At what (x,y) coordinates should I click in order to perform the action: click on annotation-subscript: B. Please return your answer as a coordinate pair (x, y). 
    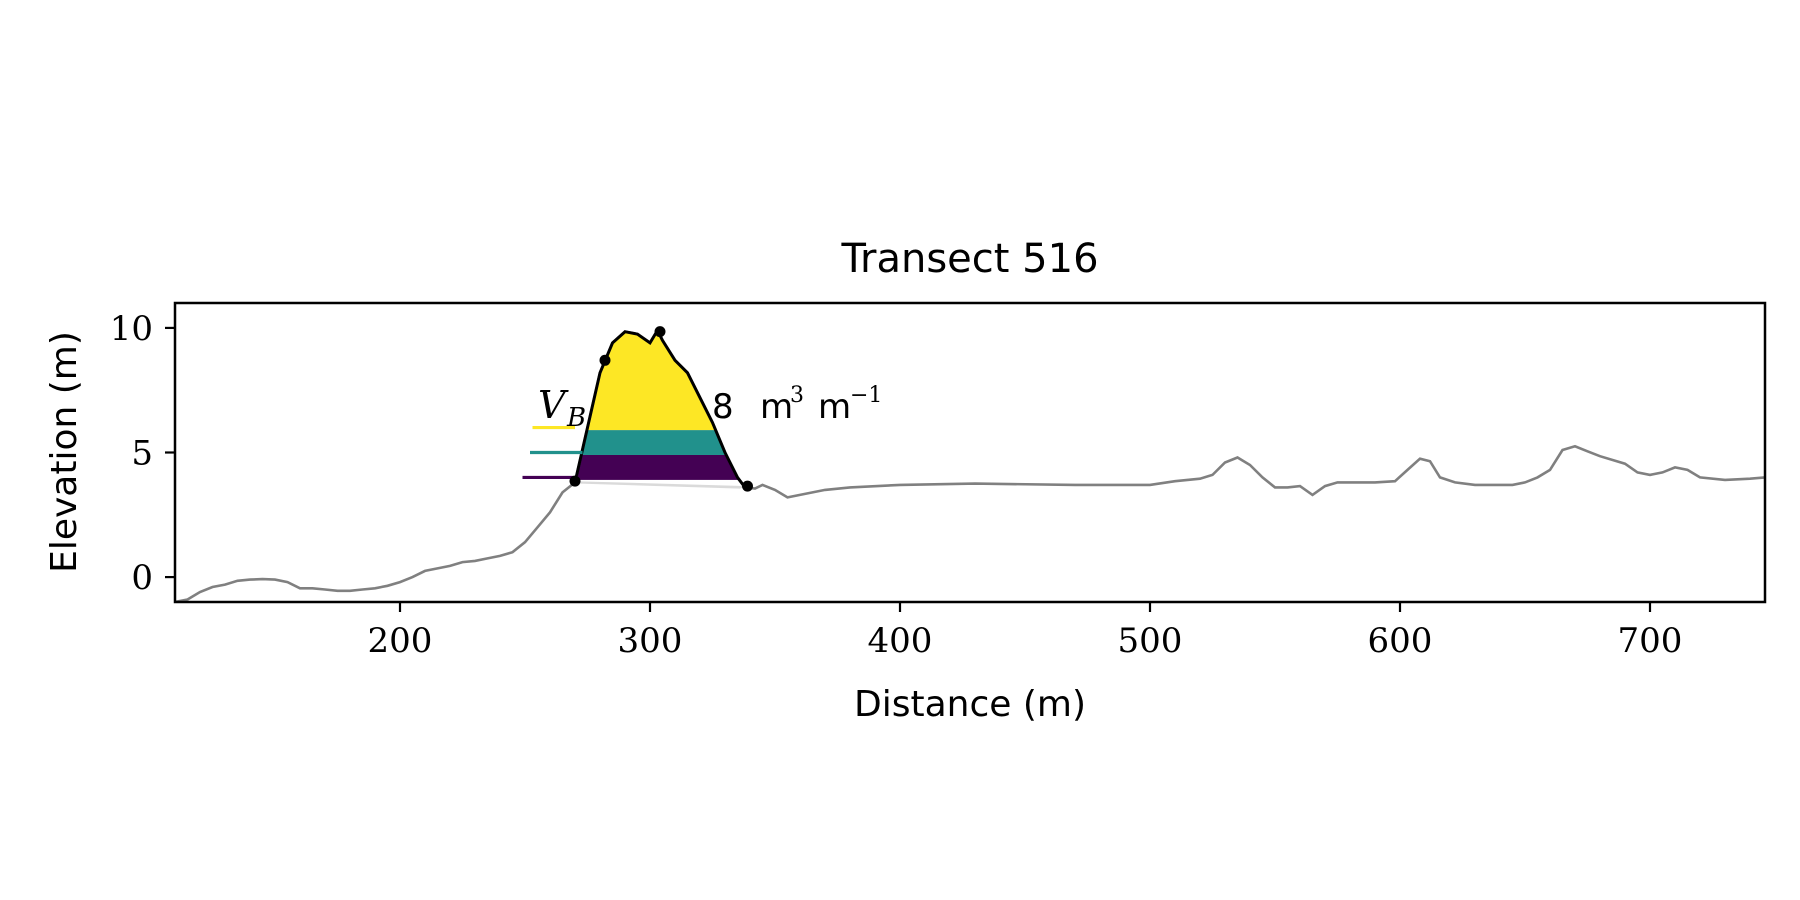
    Looking at the image, I should click on (576, 418).